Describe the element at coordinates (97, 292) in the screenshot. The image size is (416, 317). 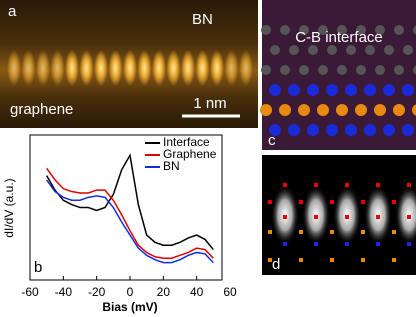
I see `x-tick-label: -20` at that location.